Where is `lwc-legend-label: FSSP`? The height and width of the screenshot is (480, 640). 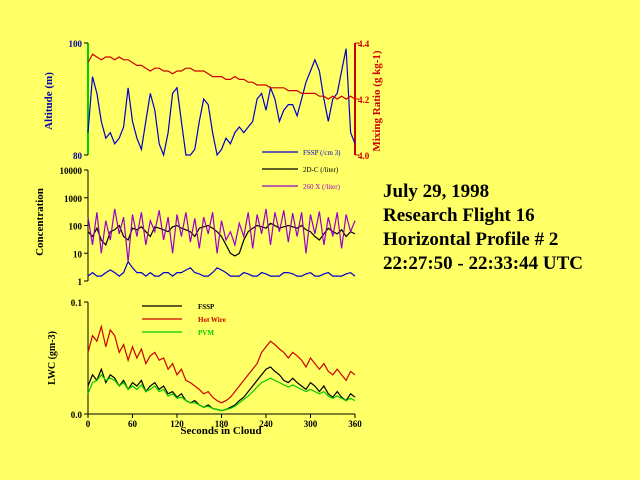
lwc-legend-label: FSSP is located at coordinates (206, 307).